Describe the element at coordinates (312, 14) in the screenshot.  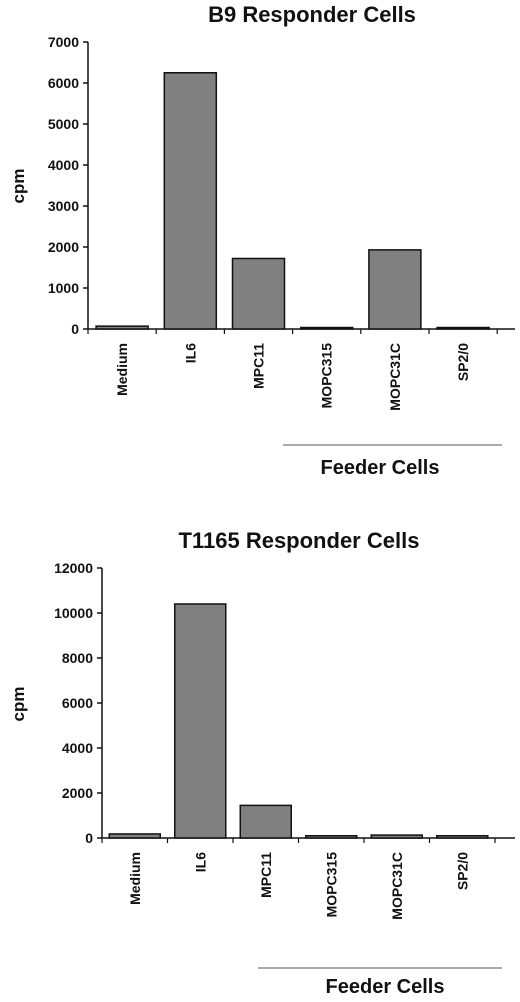
I see `chart-title: B9 Responder Cells` at that location.